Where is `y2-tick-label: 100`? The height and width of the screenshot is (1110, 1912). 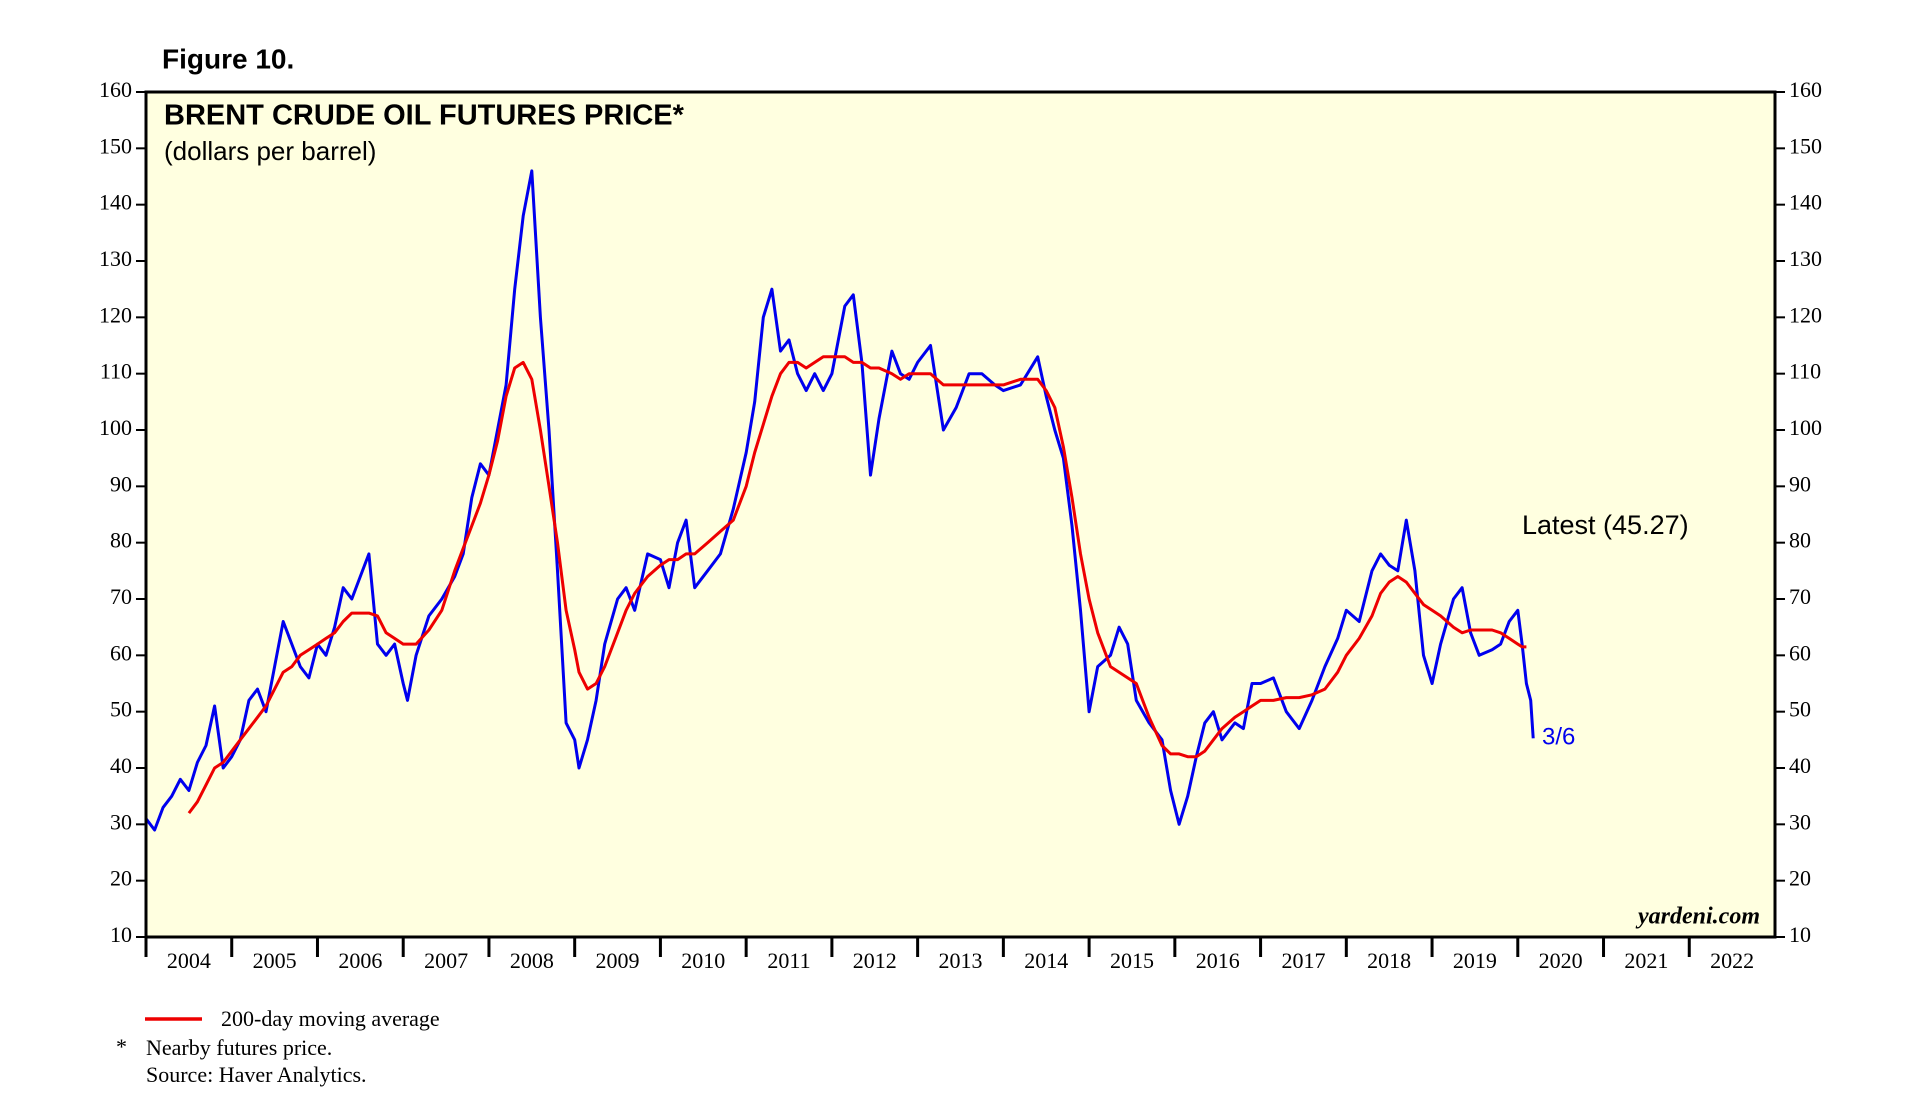 y2-tick-label: 100 is located at coordinates (1805, 427).